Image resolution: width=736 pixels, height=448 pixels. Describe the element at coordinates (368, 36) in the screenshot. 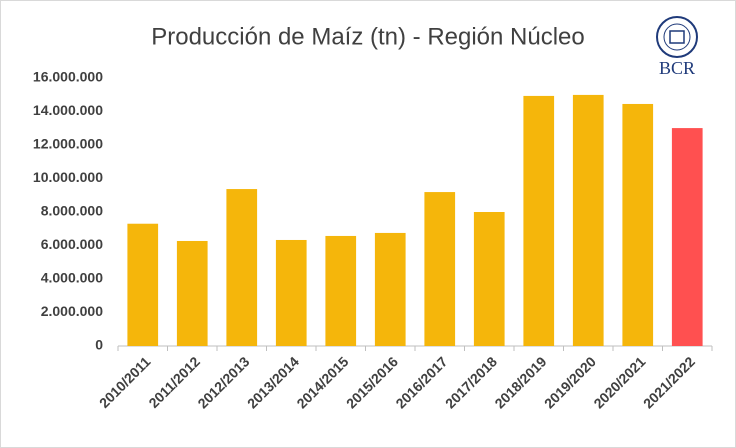

I see `chart-title: Producción de Maíz (tn) - Región Núcleo` at that location.